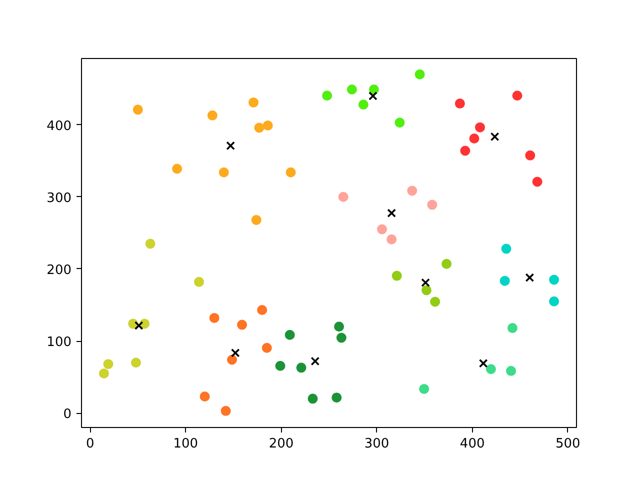  Describe the element at coordinates (59, 342) in the screenshot. I see `y-tick-label: 100` at that location.